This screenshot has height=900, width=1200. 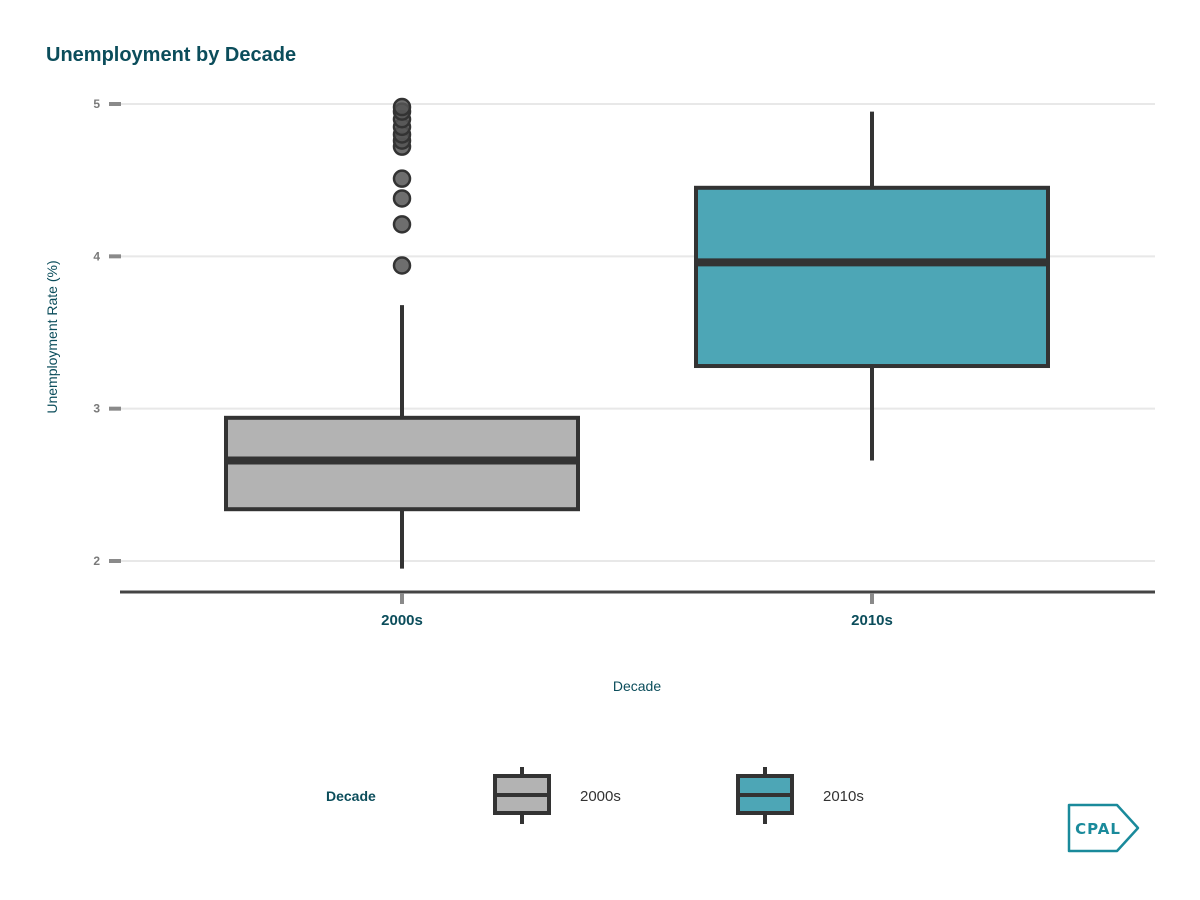 I want to click on chart-title: Unemployment by Decade, so click(x=171, y=55).